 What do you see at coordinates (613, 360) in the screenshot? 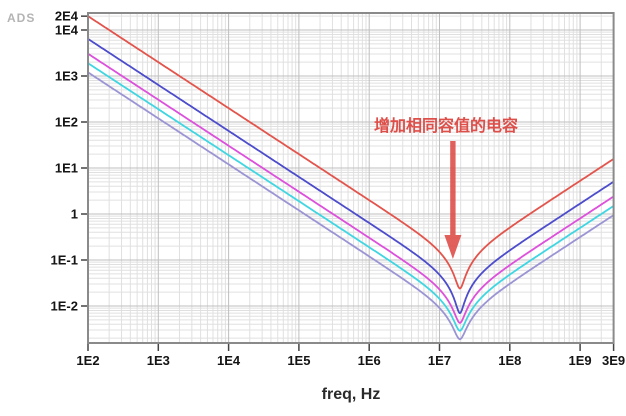
I see `x-tick-label: 3E9` at bounding box center [613, 360].